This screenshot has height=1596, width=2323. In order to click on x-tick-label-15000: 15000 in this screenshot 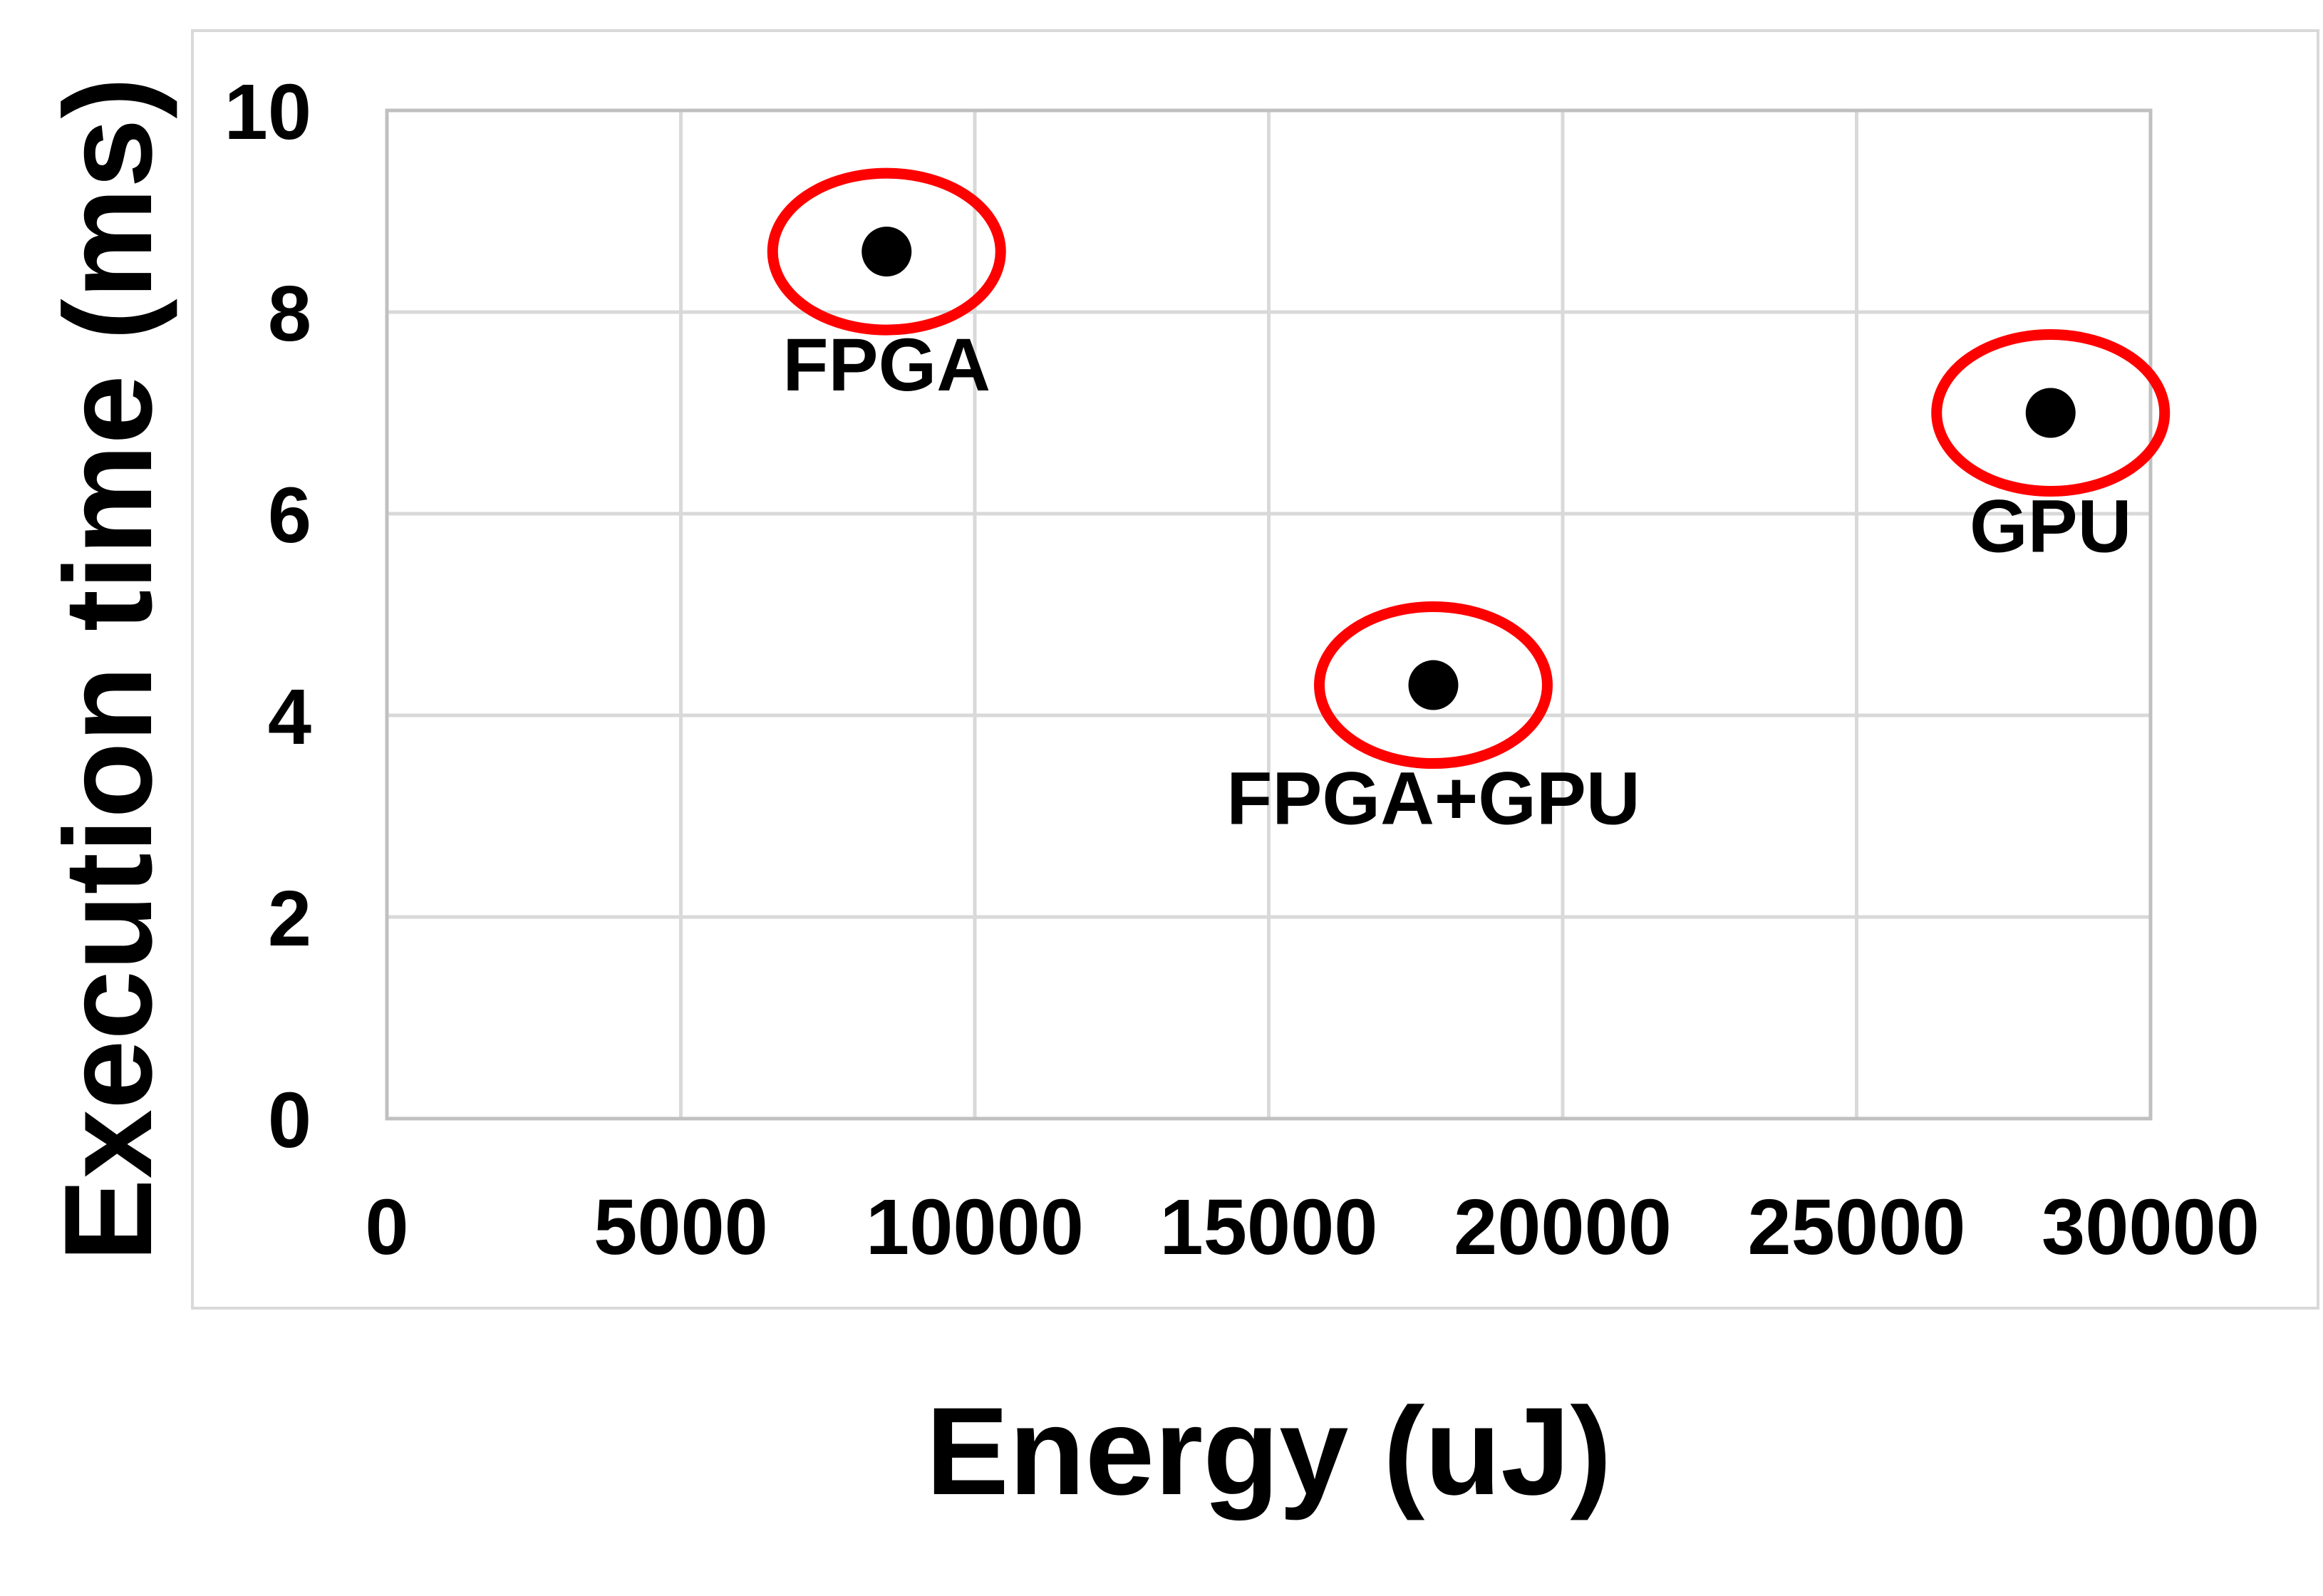, I will do `click(1269, 1227)`.